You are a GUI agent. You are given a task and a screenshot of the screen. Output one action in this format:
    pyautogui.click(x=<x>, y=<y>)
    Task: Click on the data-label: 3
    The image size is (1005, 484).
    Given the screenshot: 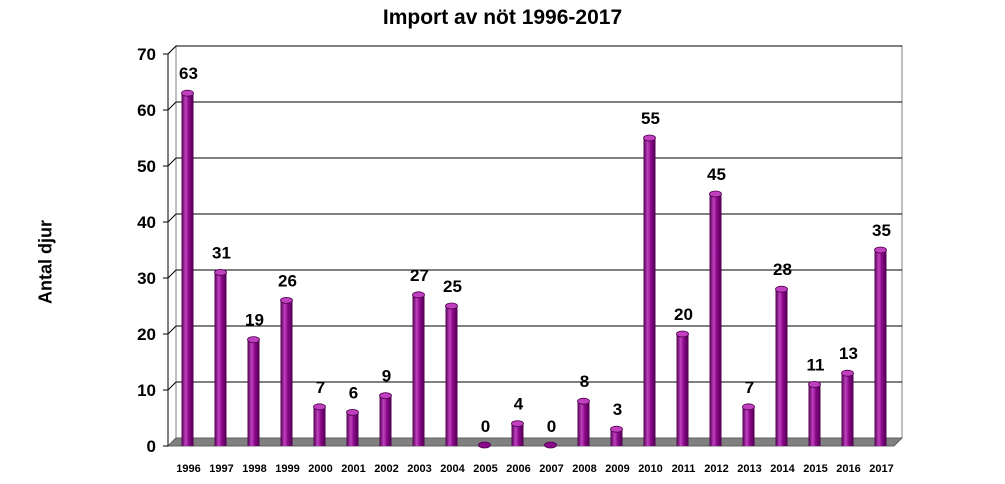 What is the action you would take?
    pyautogui.click(x=617, y=409)
    